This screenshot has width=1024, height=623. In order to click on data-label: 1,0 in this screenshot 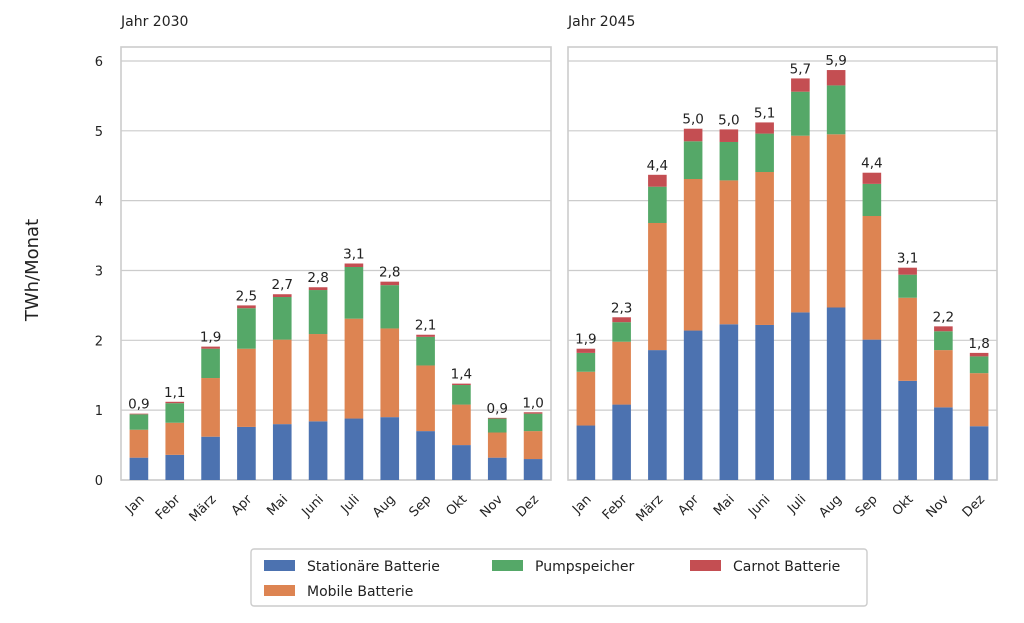, I will do `click(532, 403)`.